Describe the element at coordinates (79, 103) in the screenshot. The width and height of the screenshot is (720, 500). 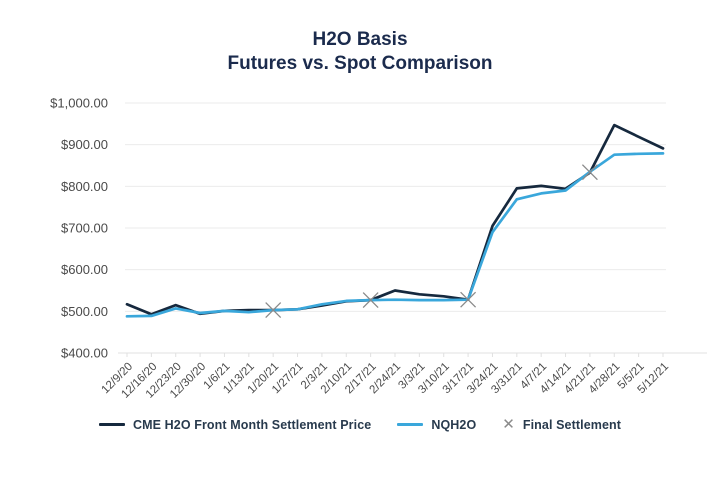
I see `y-axis-tick-label: $1,000.00` at that location.